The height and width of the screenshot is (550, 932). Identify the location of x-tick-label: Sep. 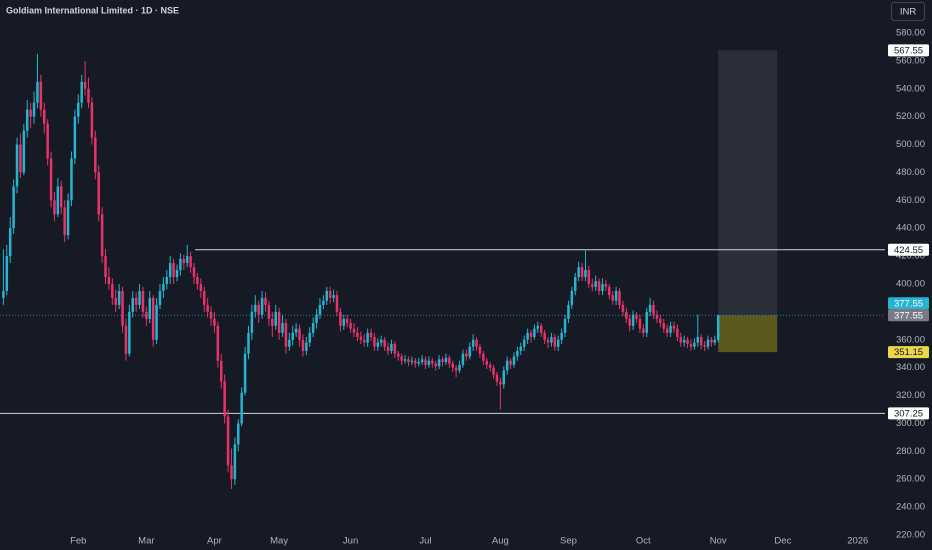
(568, 541).